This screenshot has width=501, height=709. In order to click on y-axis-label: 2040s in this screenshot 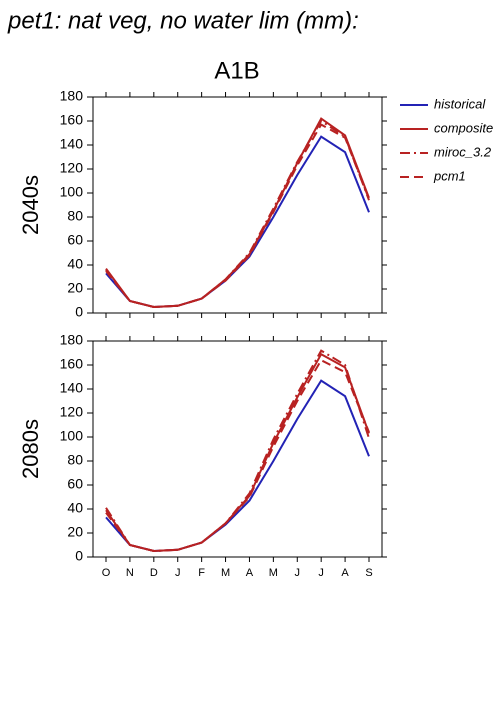, I will do `click(30, 205)`.